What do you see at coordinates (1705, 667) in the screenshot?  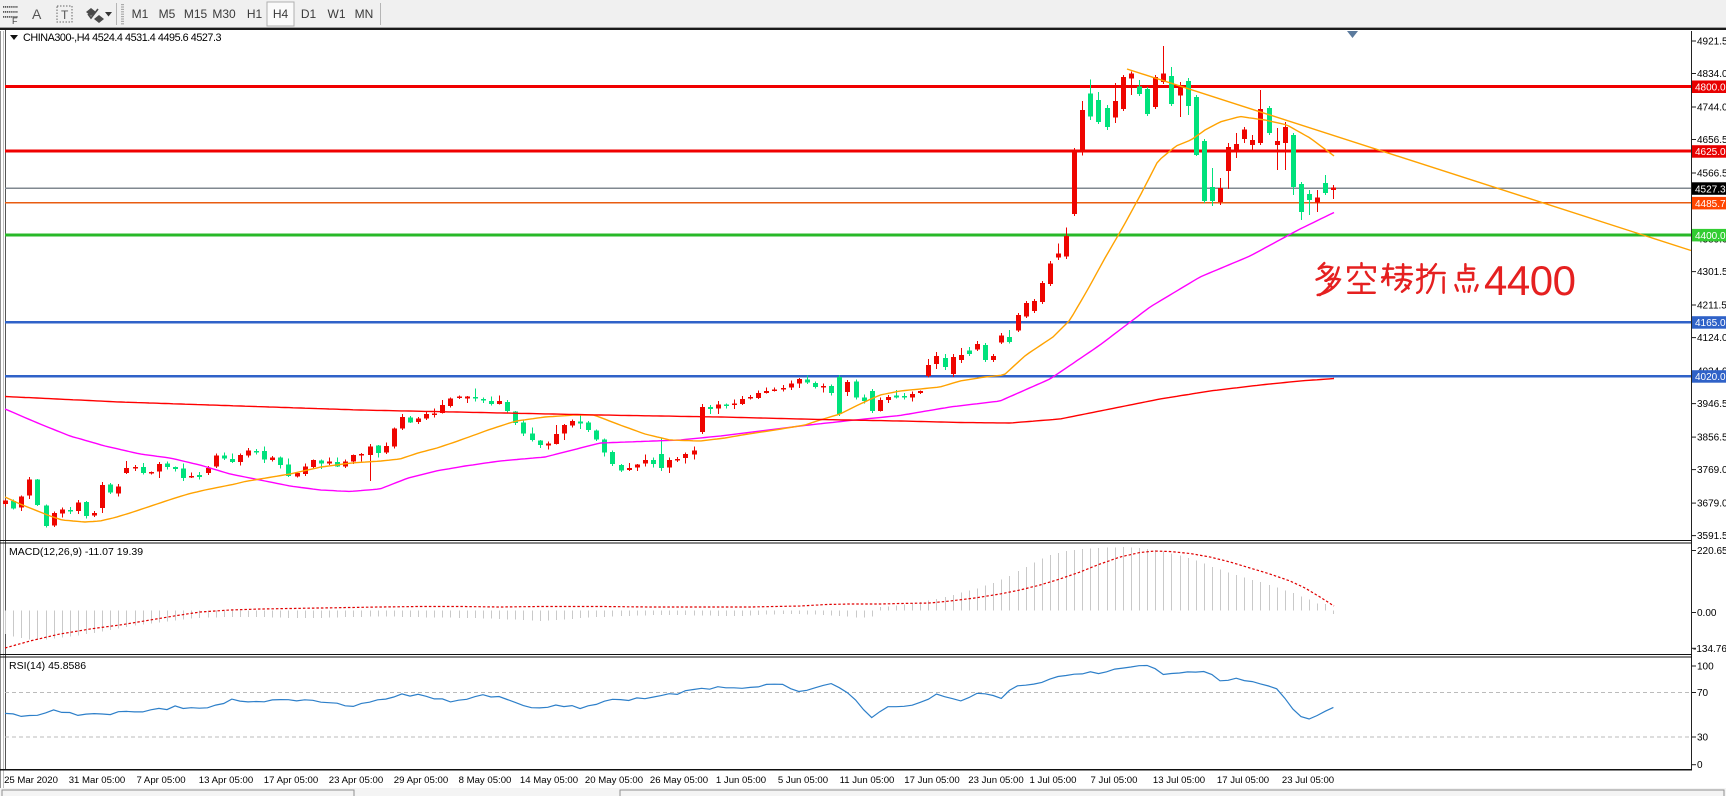 I see `svg-text: 100` at bounding box center [1705, 667].